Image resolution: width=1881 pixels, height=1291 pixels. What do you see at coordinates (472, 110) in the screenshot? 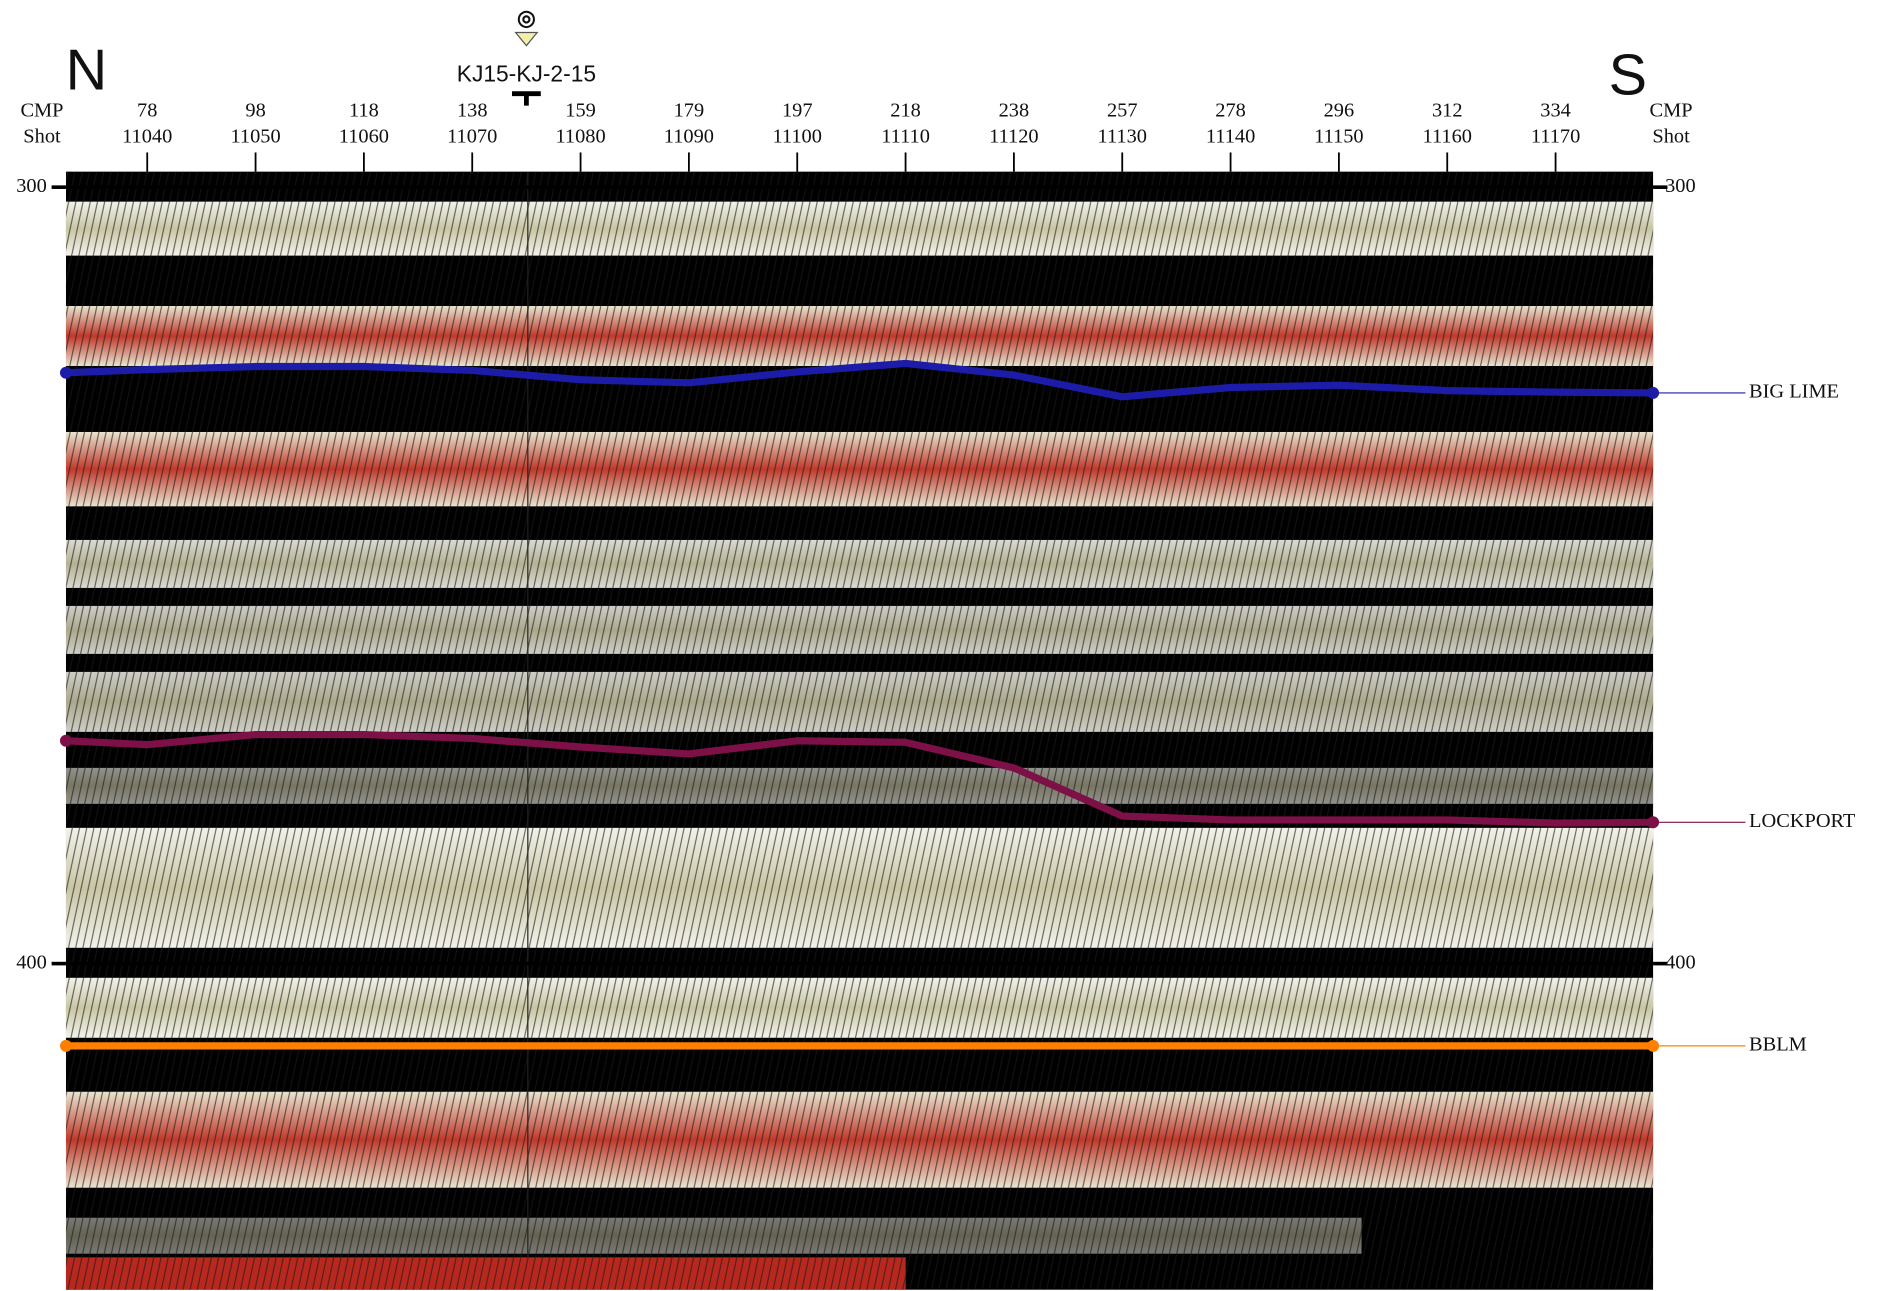
I see `cmp-label: 138` at bounding box center [472, 110].